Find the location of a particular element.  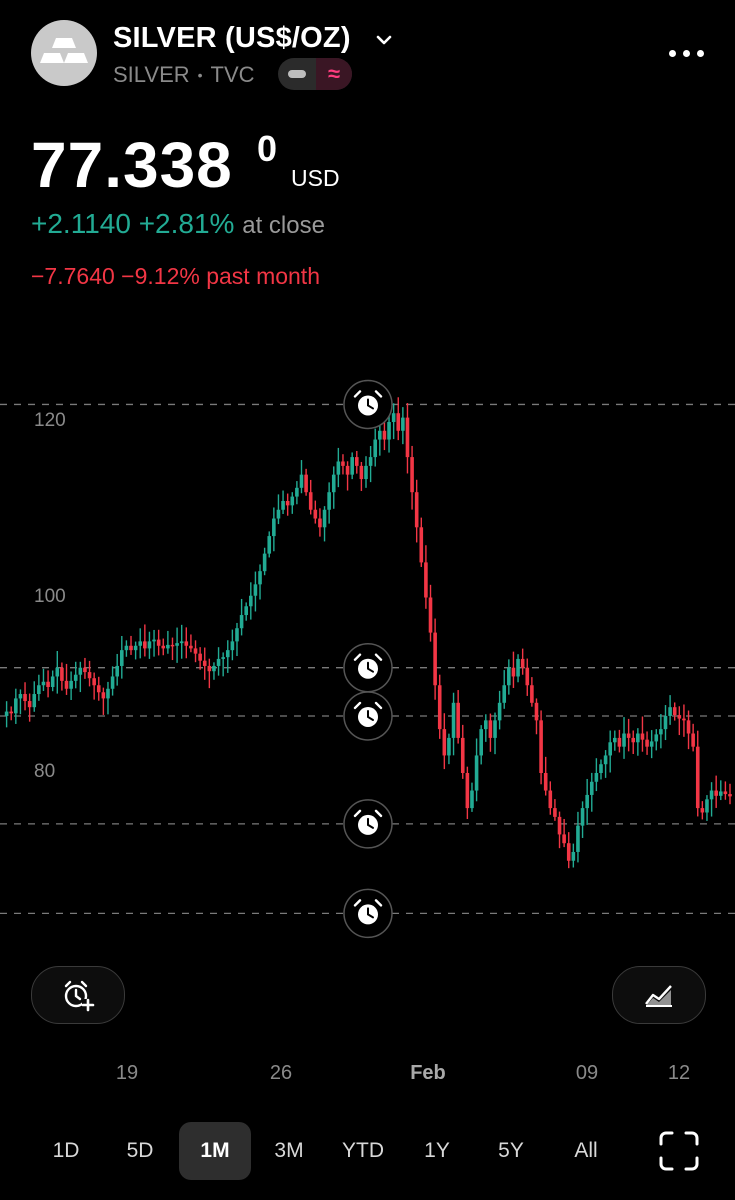

x-tick-label: 26 is located at coordinates (281, 1073).